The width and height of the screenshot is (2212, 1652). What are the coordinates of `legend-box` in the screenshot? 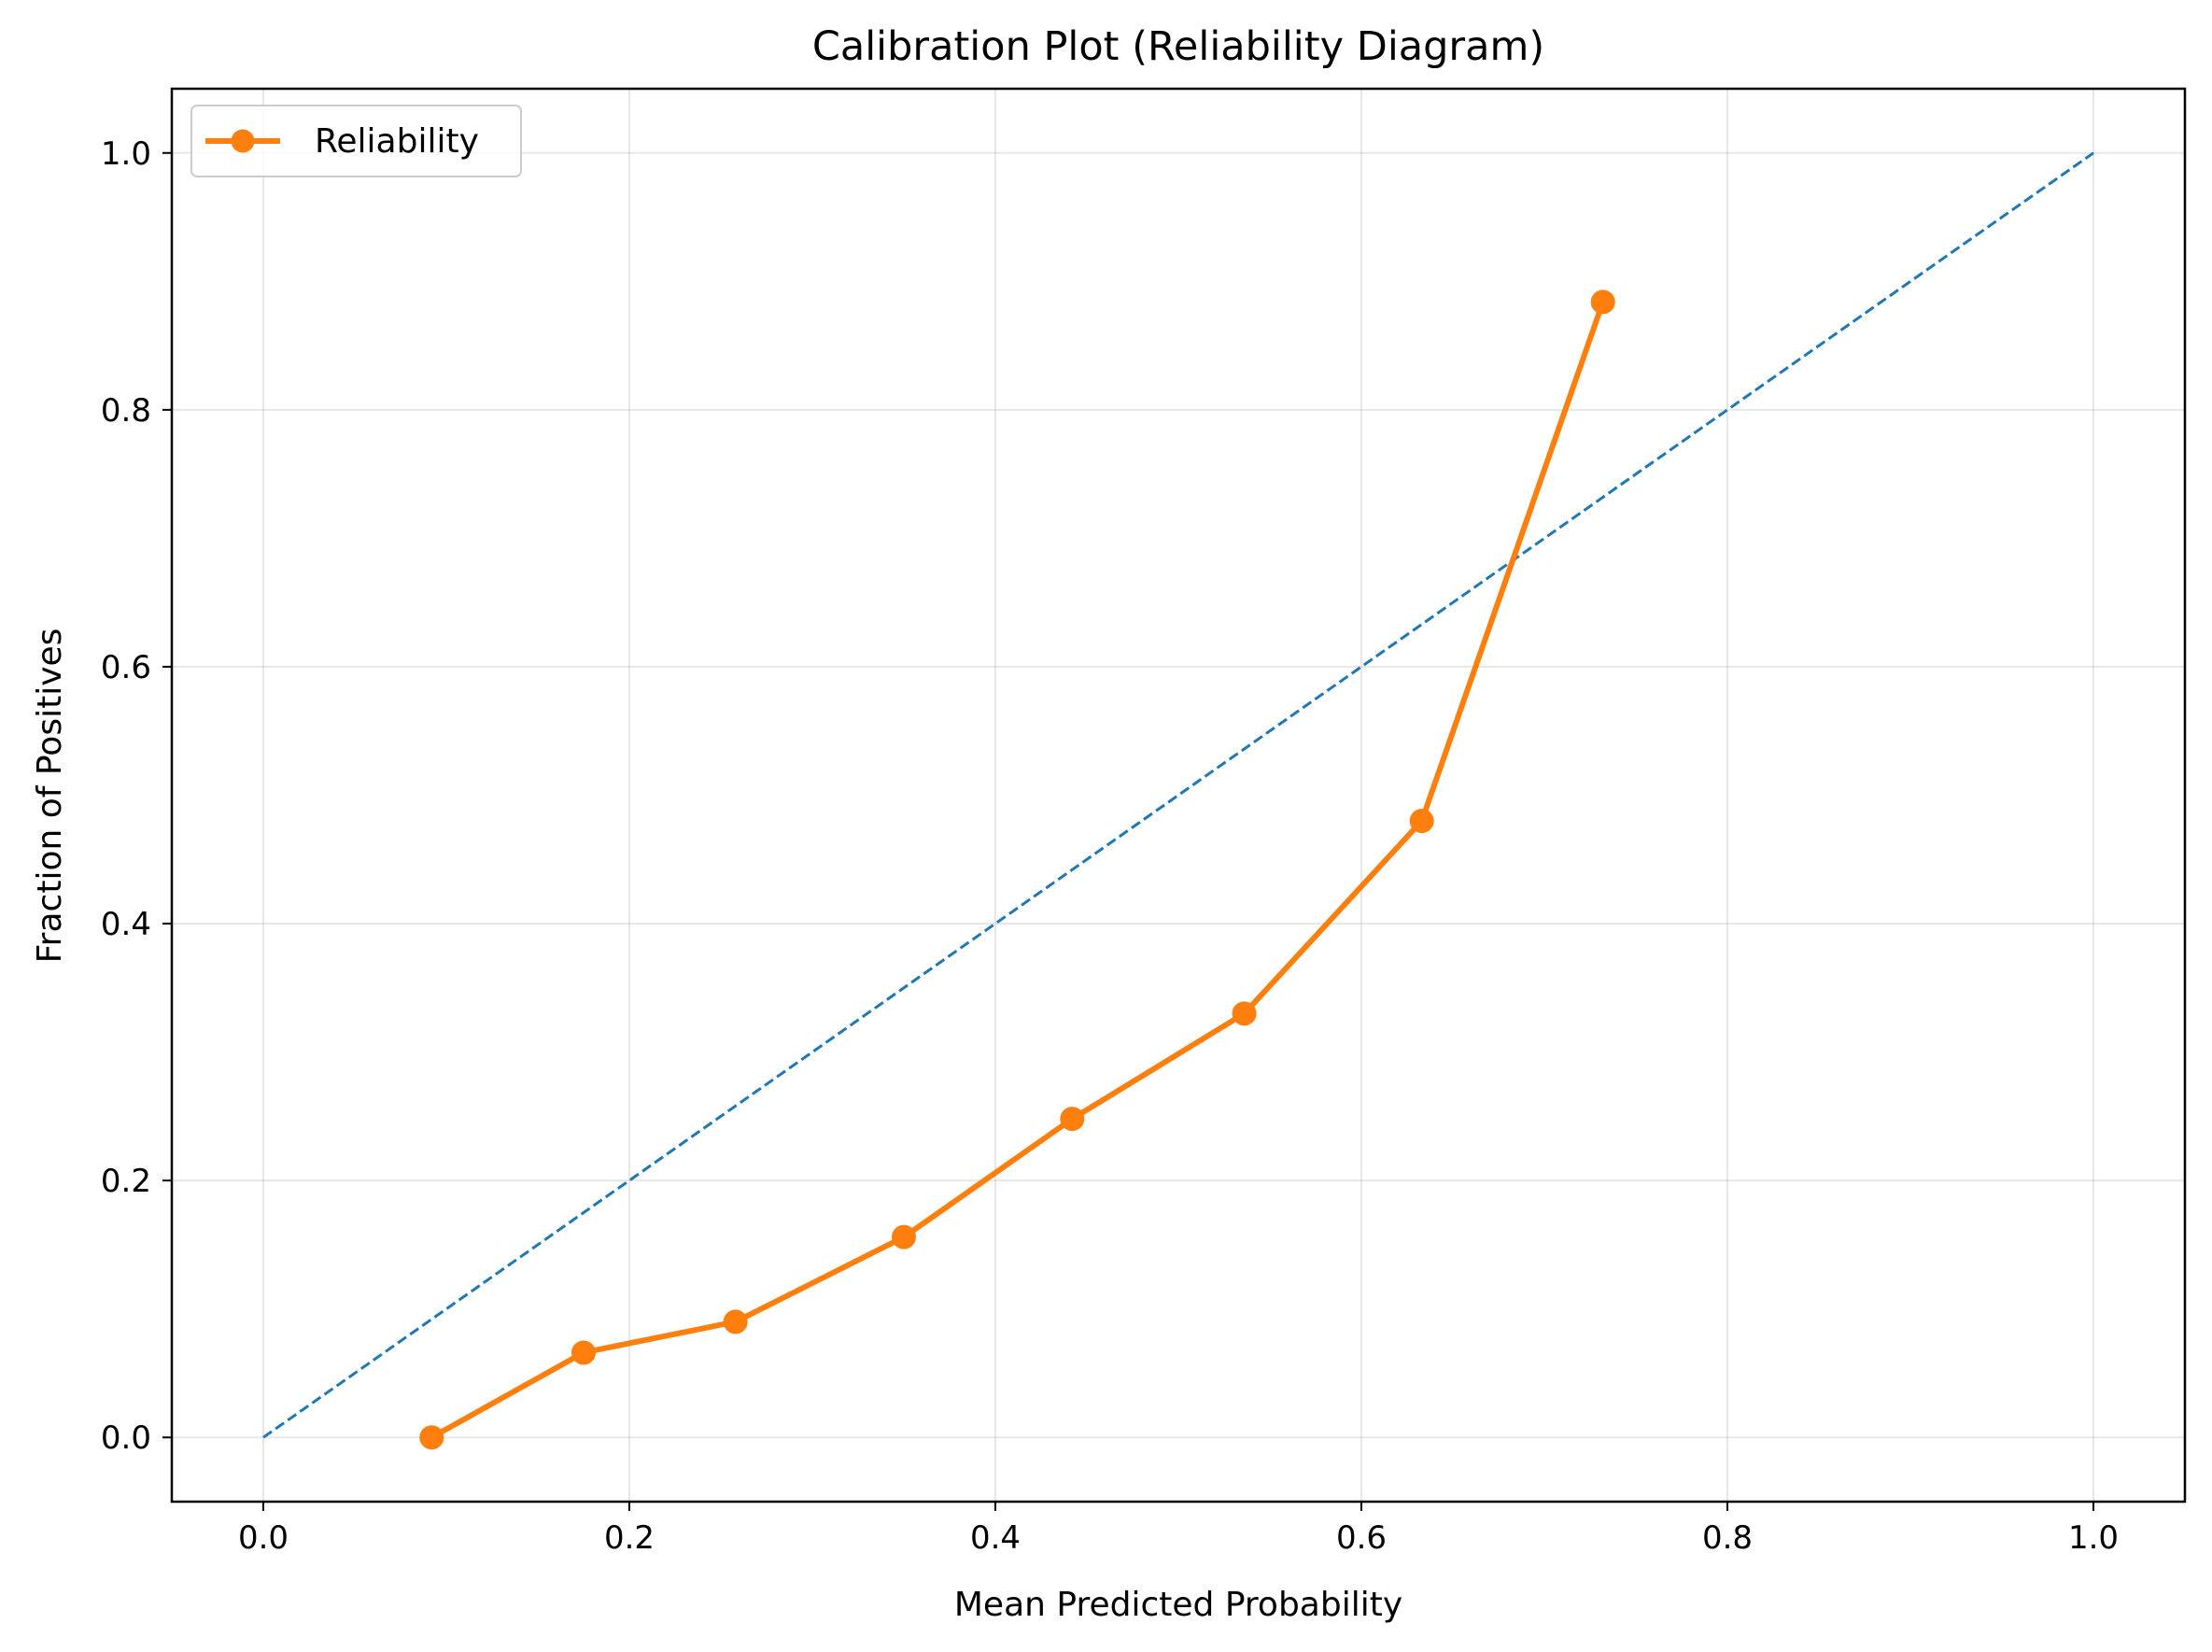 It's located at (356, 141).